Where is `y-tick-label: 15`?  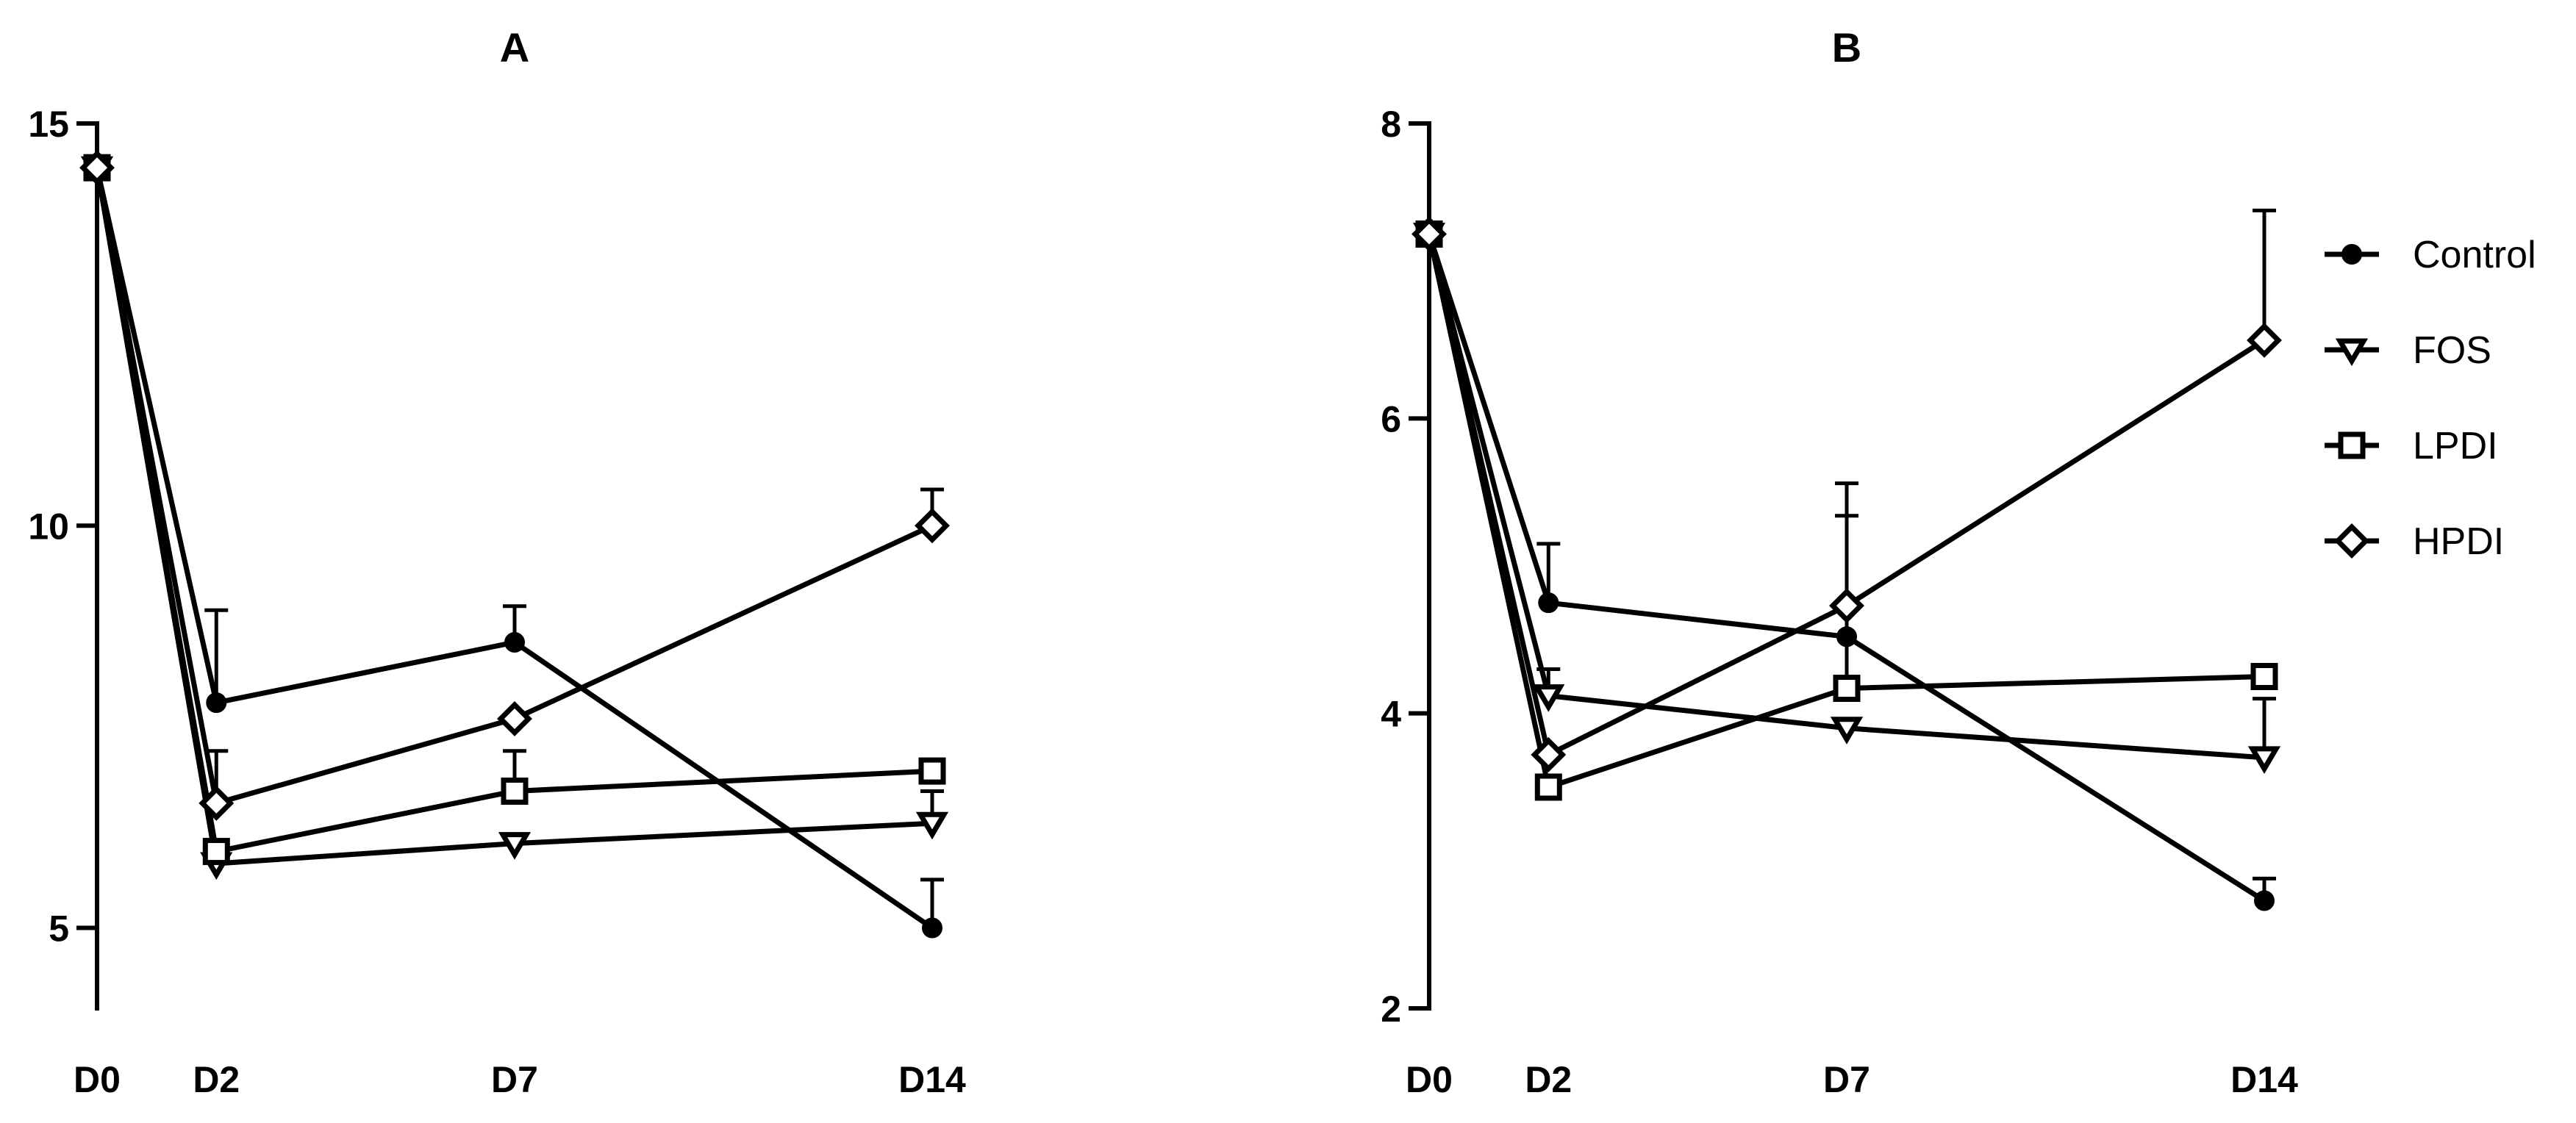
y-tick-label: 15 is located at coordinates (48, 124).